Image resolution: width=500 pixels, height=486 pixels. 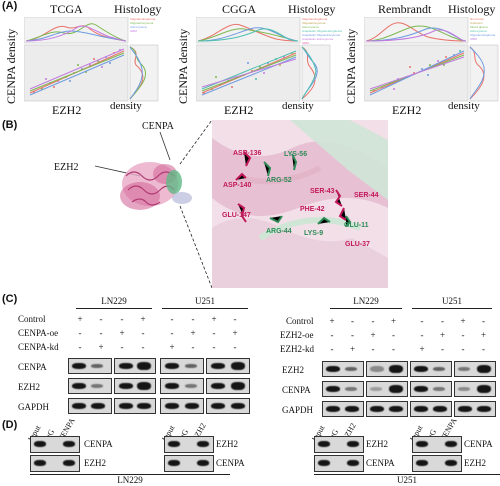 I want to click on legend-item: Anaplastic Oligoastrocytoma, so click(x=321, y=35).